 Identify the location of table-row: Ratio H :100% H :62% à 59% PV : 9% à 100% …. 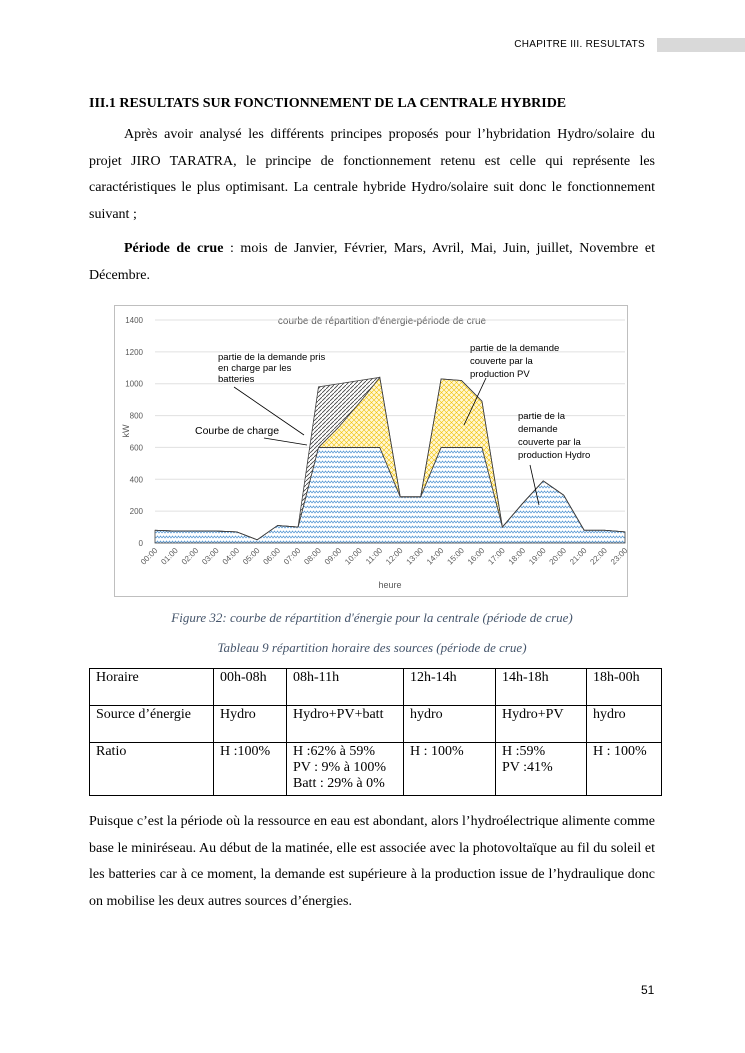
(375, 769).